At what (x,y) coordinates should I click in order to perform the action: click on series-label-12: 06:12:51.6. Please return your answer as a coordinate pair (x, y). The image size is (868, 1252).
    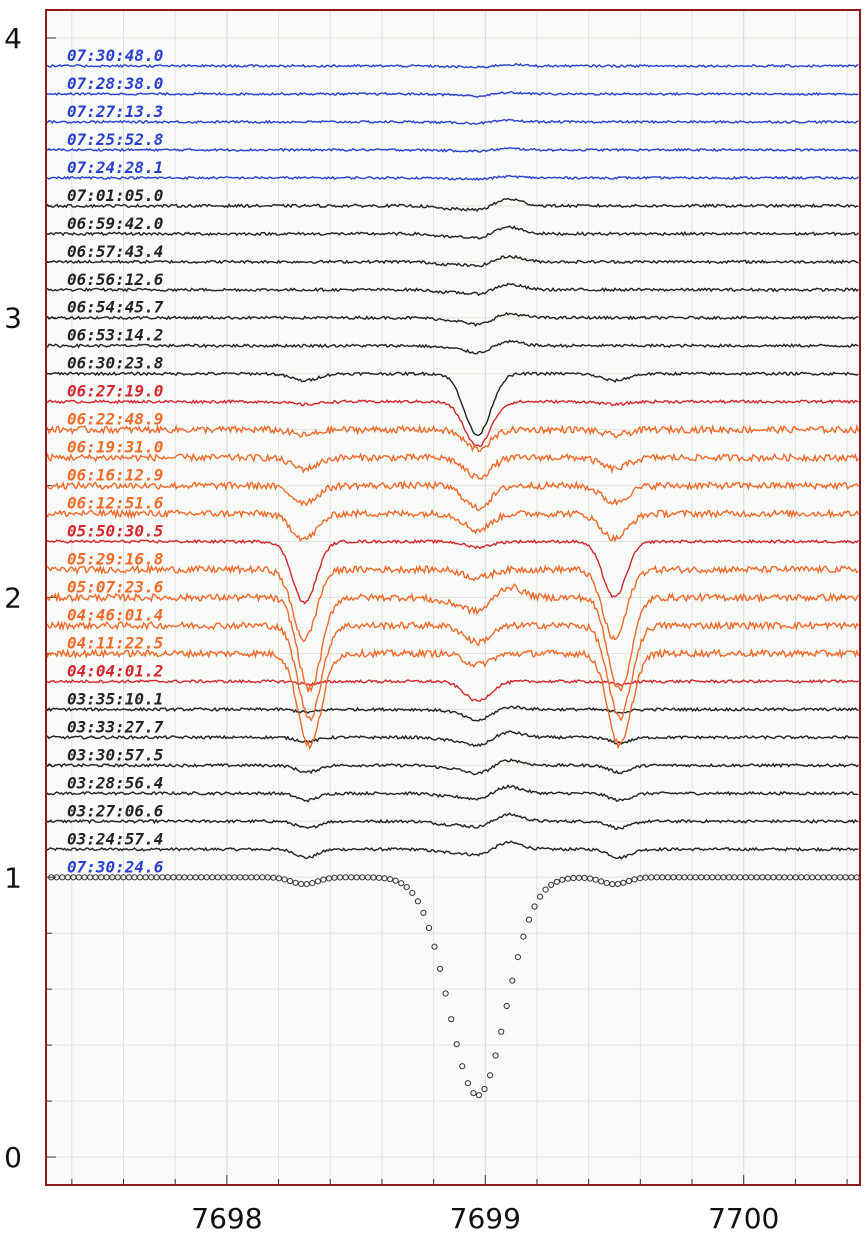
    Looking at the image, I should click on (115, 503).